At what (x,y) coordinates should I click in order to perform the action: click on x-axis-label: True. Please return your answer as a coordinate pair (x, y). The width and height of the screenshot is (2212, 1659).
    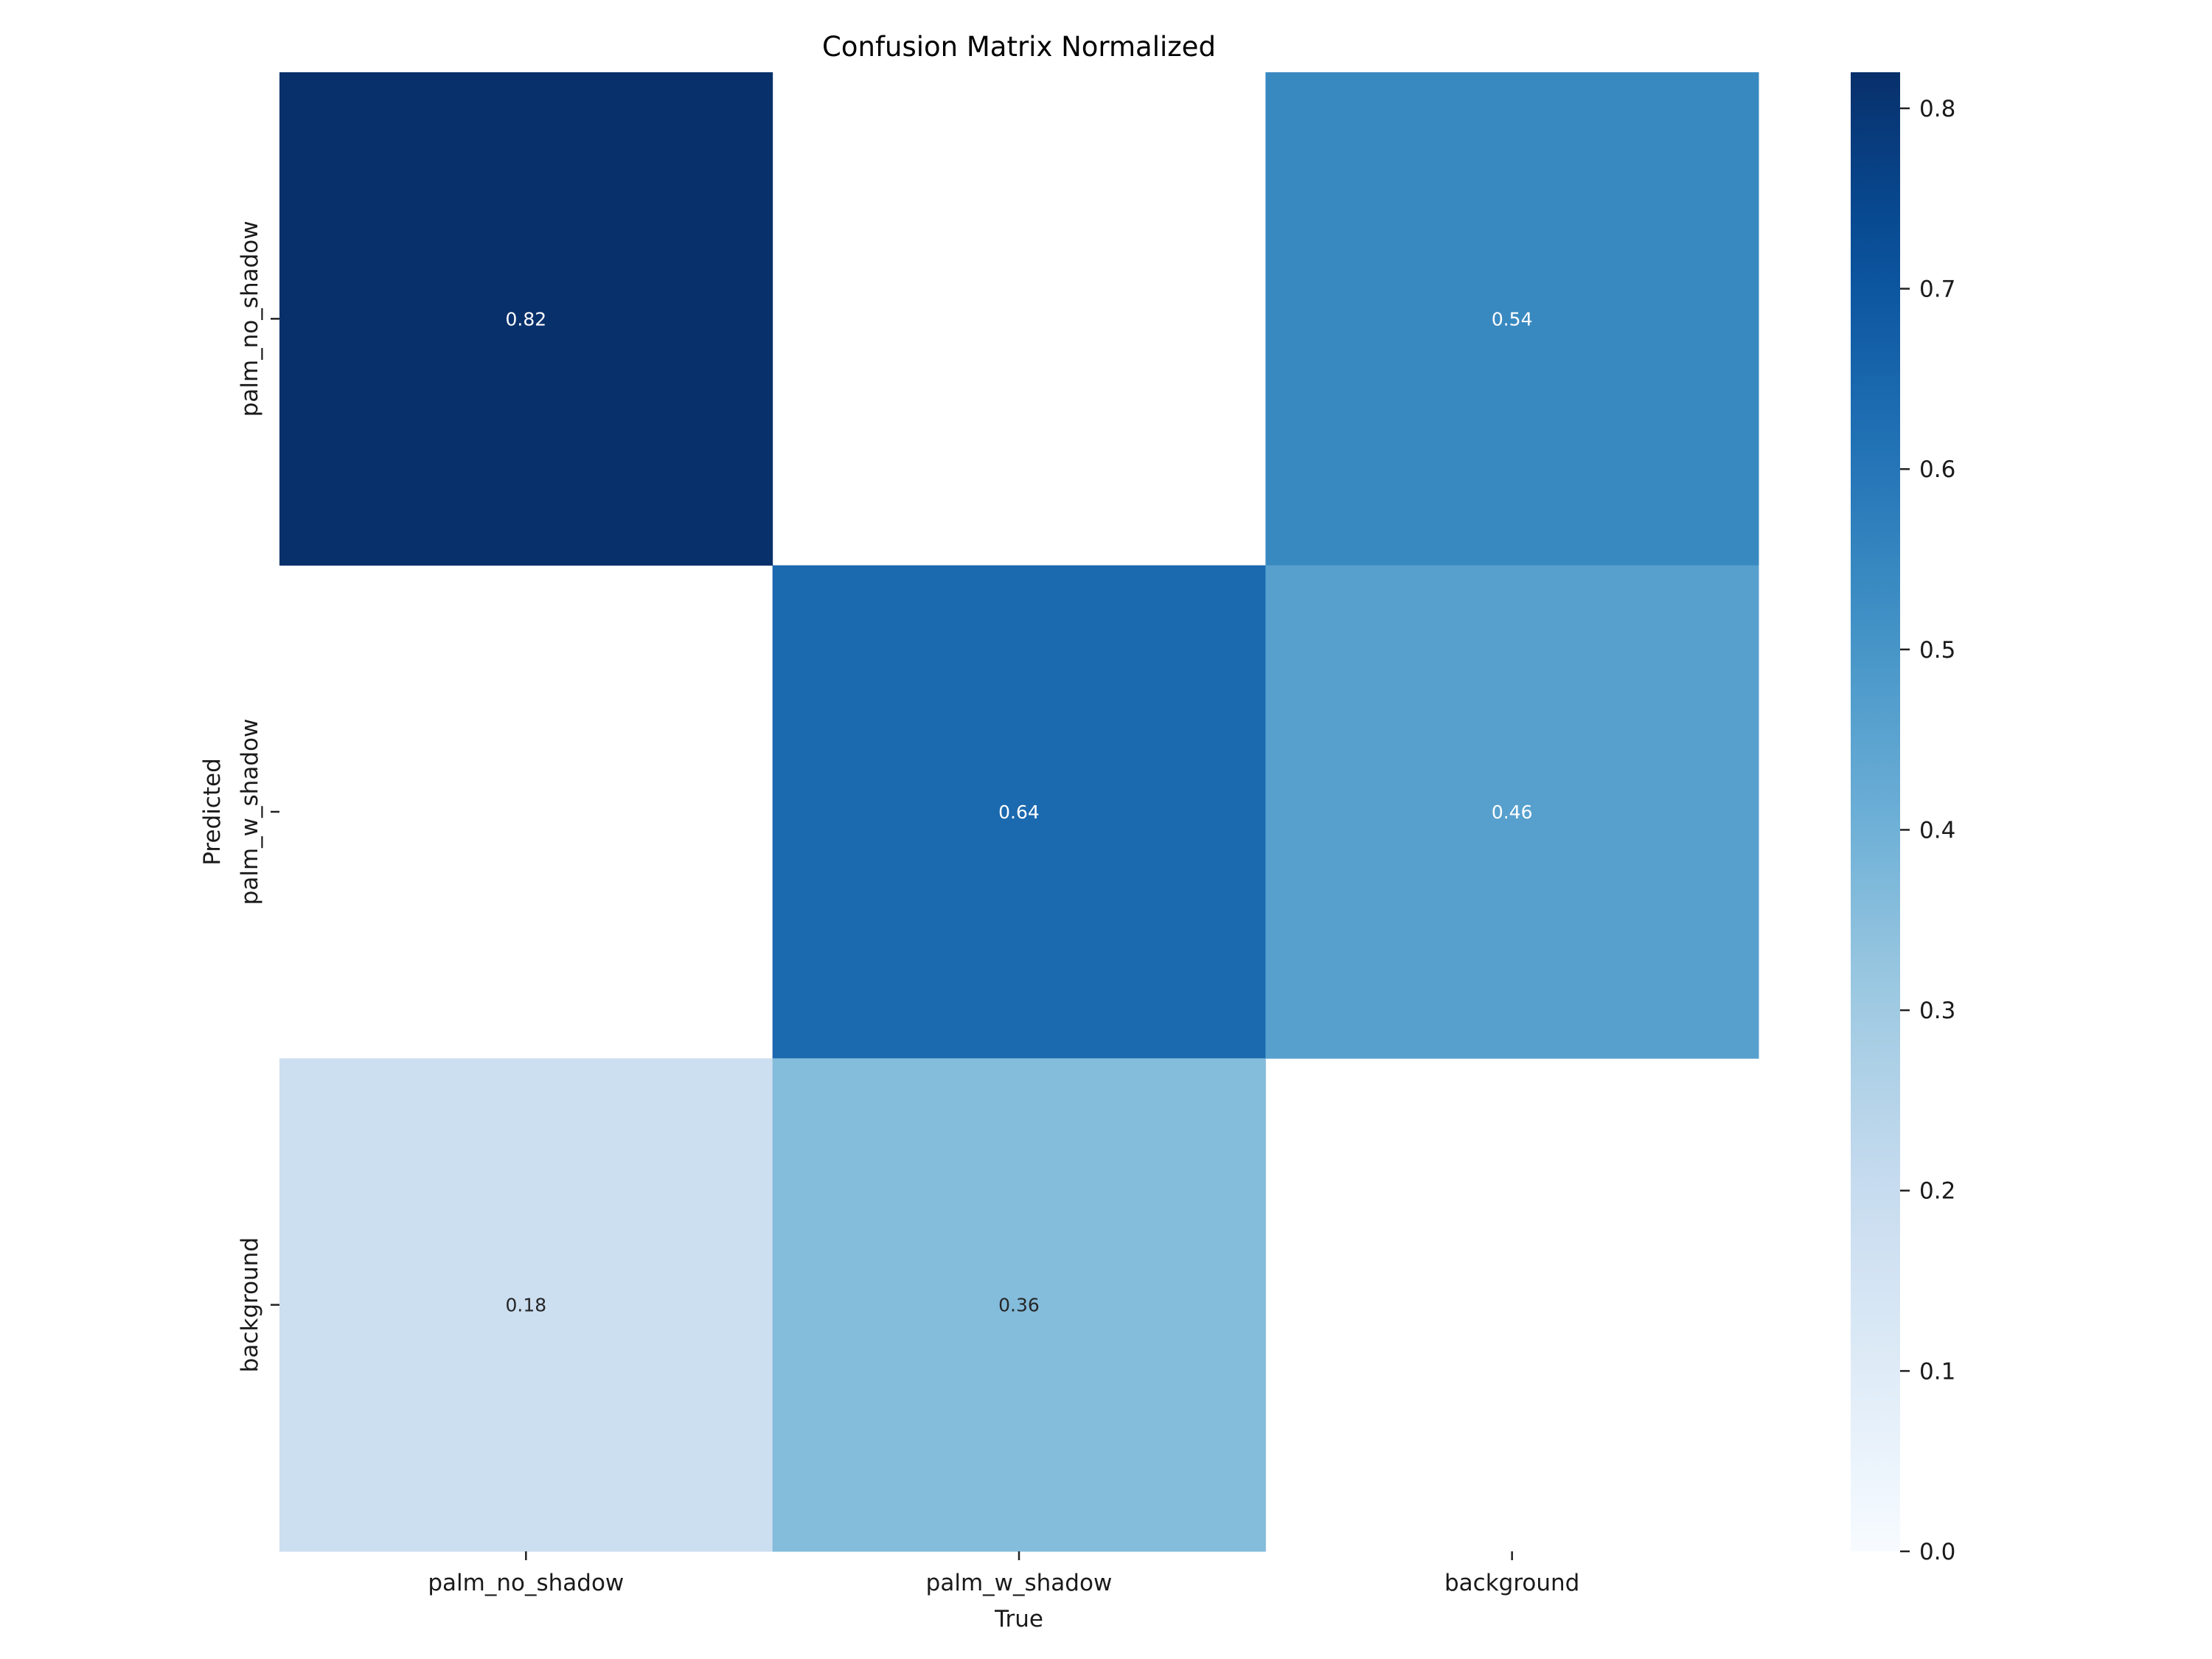
    Looking at the image, I should click on (1018, 1619).